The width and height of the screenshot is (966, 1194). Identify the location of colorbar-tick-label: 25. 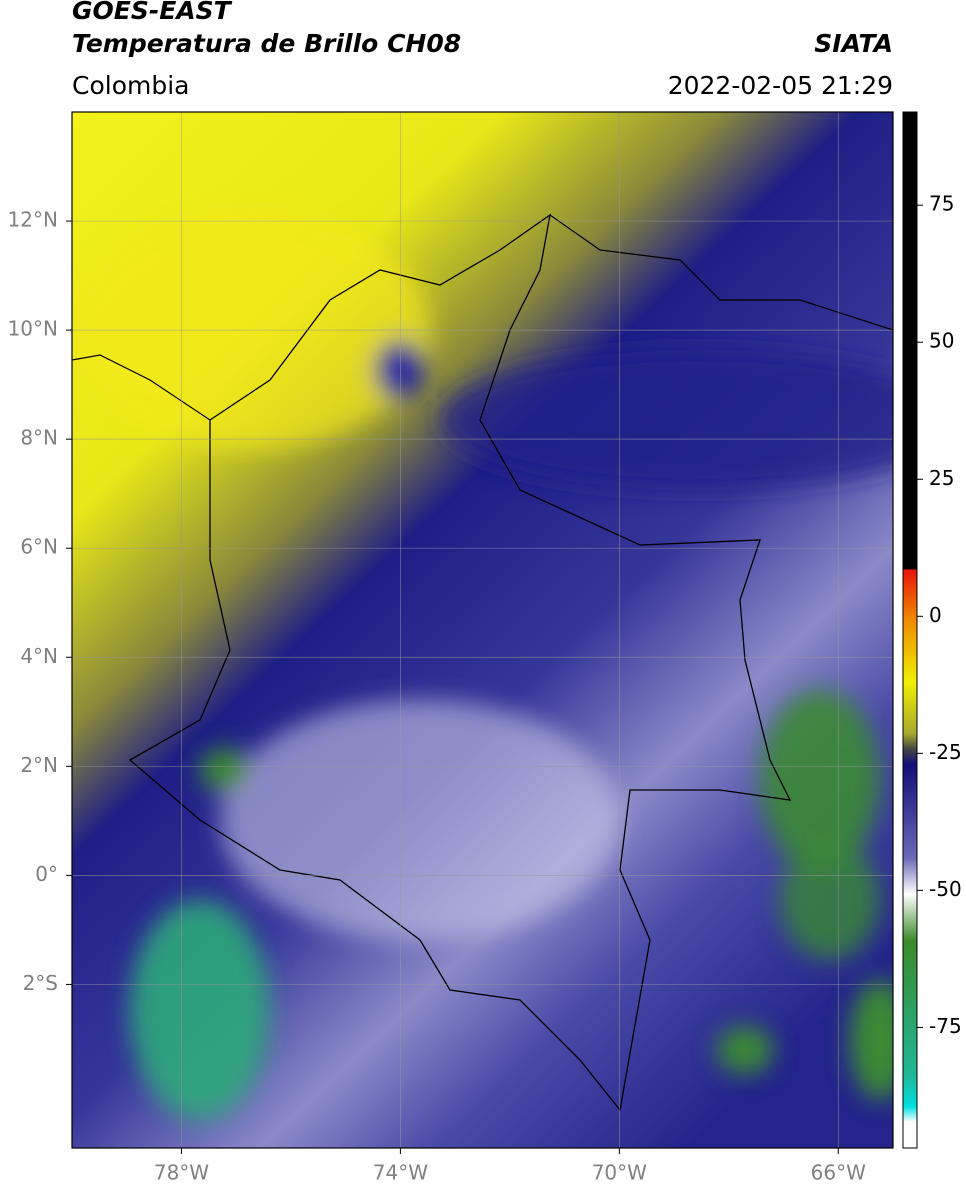
(941, 478).